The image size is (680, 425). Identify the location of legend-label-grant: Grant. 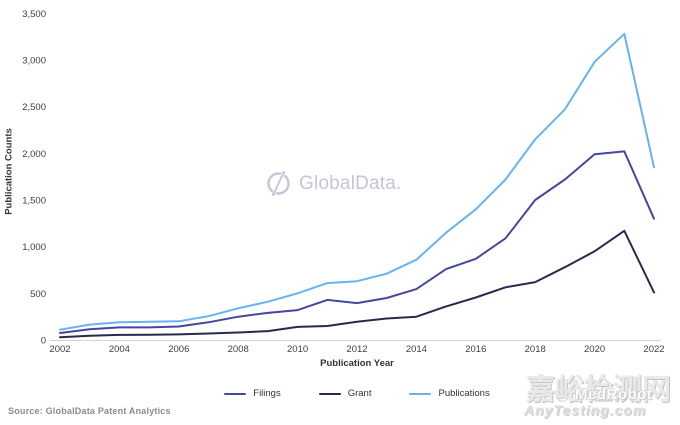
(359, 393).